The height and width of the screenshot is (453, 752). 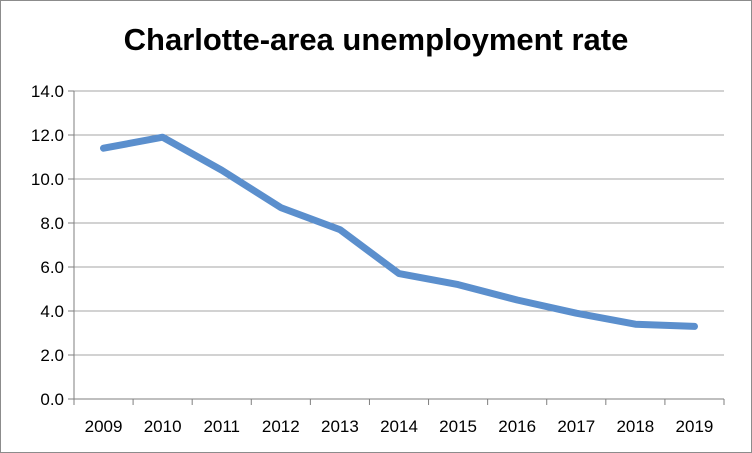 I want to click on chart-title: Charlotte-area unemployment rate, so click(x=376, y=39).